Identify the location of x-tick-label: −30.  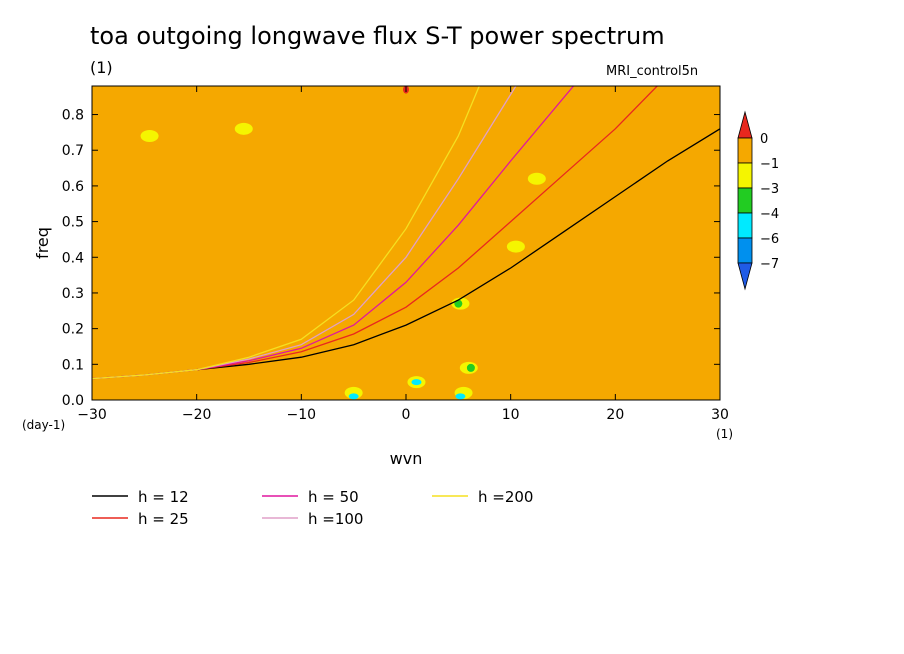
(92, 415).